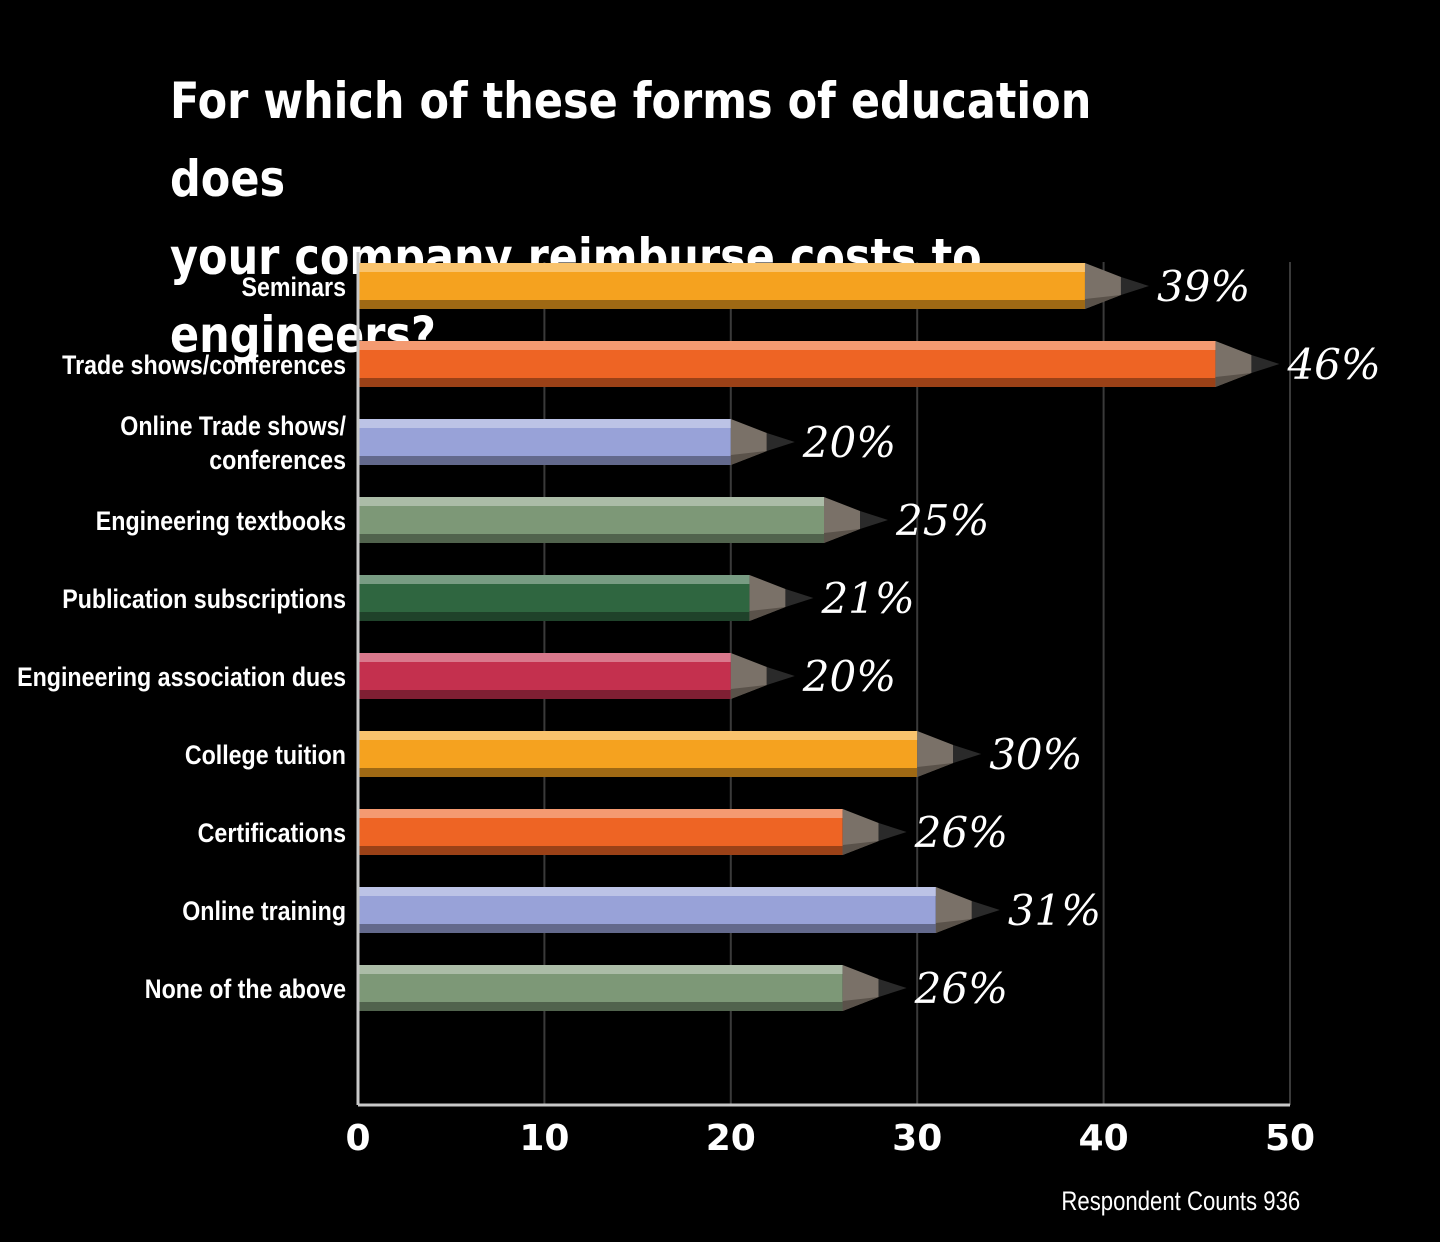  I want to click on value-label-9: 31%, so click(1054, 910).